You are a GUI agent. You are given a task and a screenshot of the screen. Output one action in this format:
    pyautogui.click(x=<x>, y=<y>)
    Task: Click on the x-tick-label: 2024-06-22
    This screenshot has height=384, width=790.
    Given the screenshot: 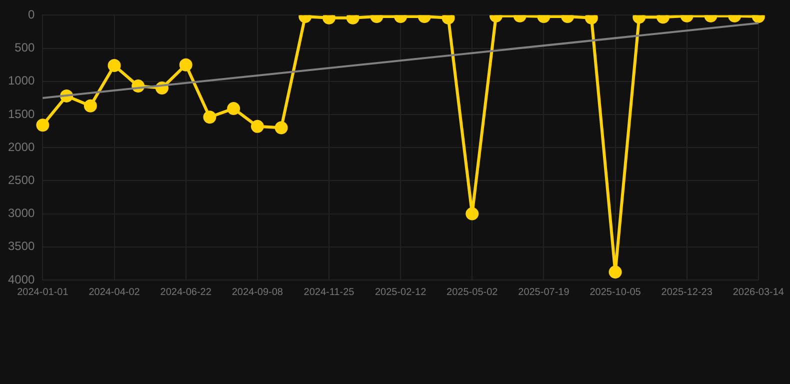 What is the action you would take?
    pyautogui.click(x=186, y=292)
    